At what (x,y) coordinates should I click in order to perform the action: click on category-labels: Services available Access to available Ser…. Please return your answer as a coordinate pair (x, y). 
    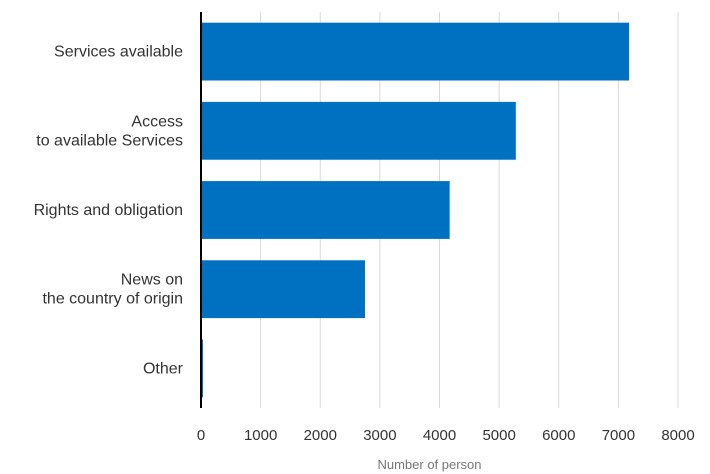
    Looking at the image, I should click on (109, 211).